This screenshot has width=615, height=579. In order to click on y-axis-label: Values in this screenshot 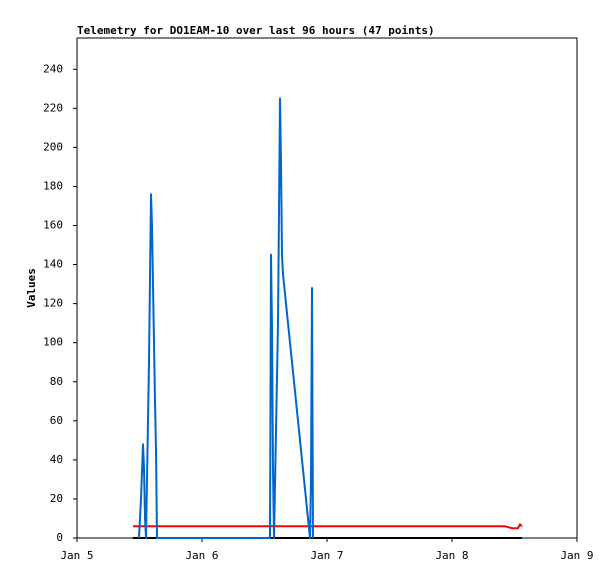, I will do `click(31, 288)`.